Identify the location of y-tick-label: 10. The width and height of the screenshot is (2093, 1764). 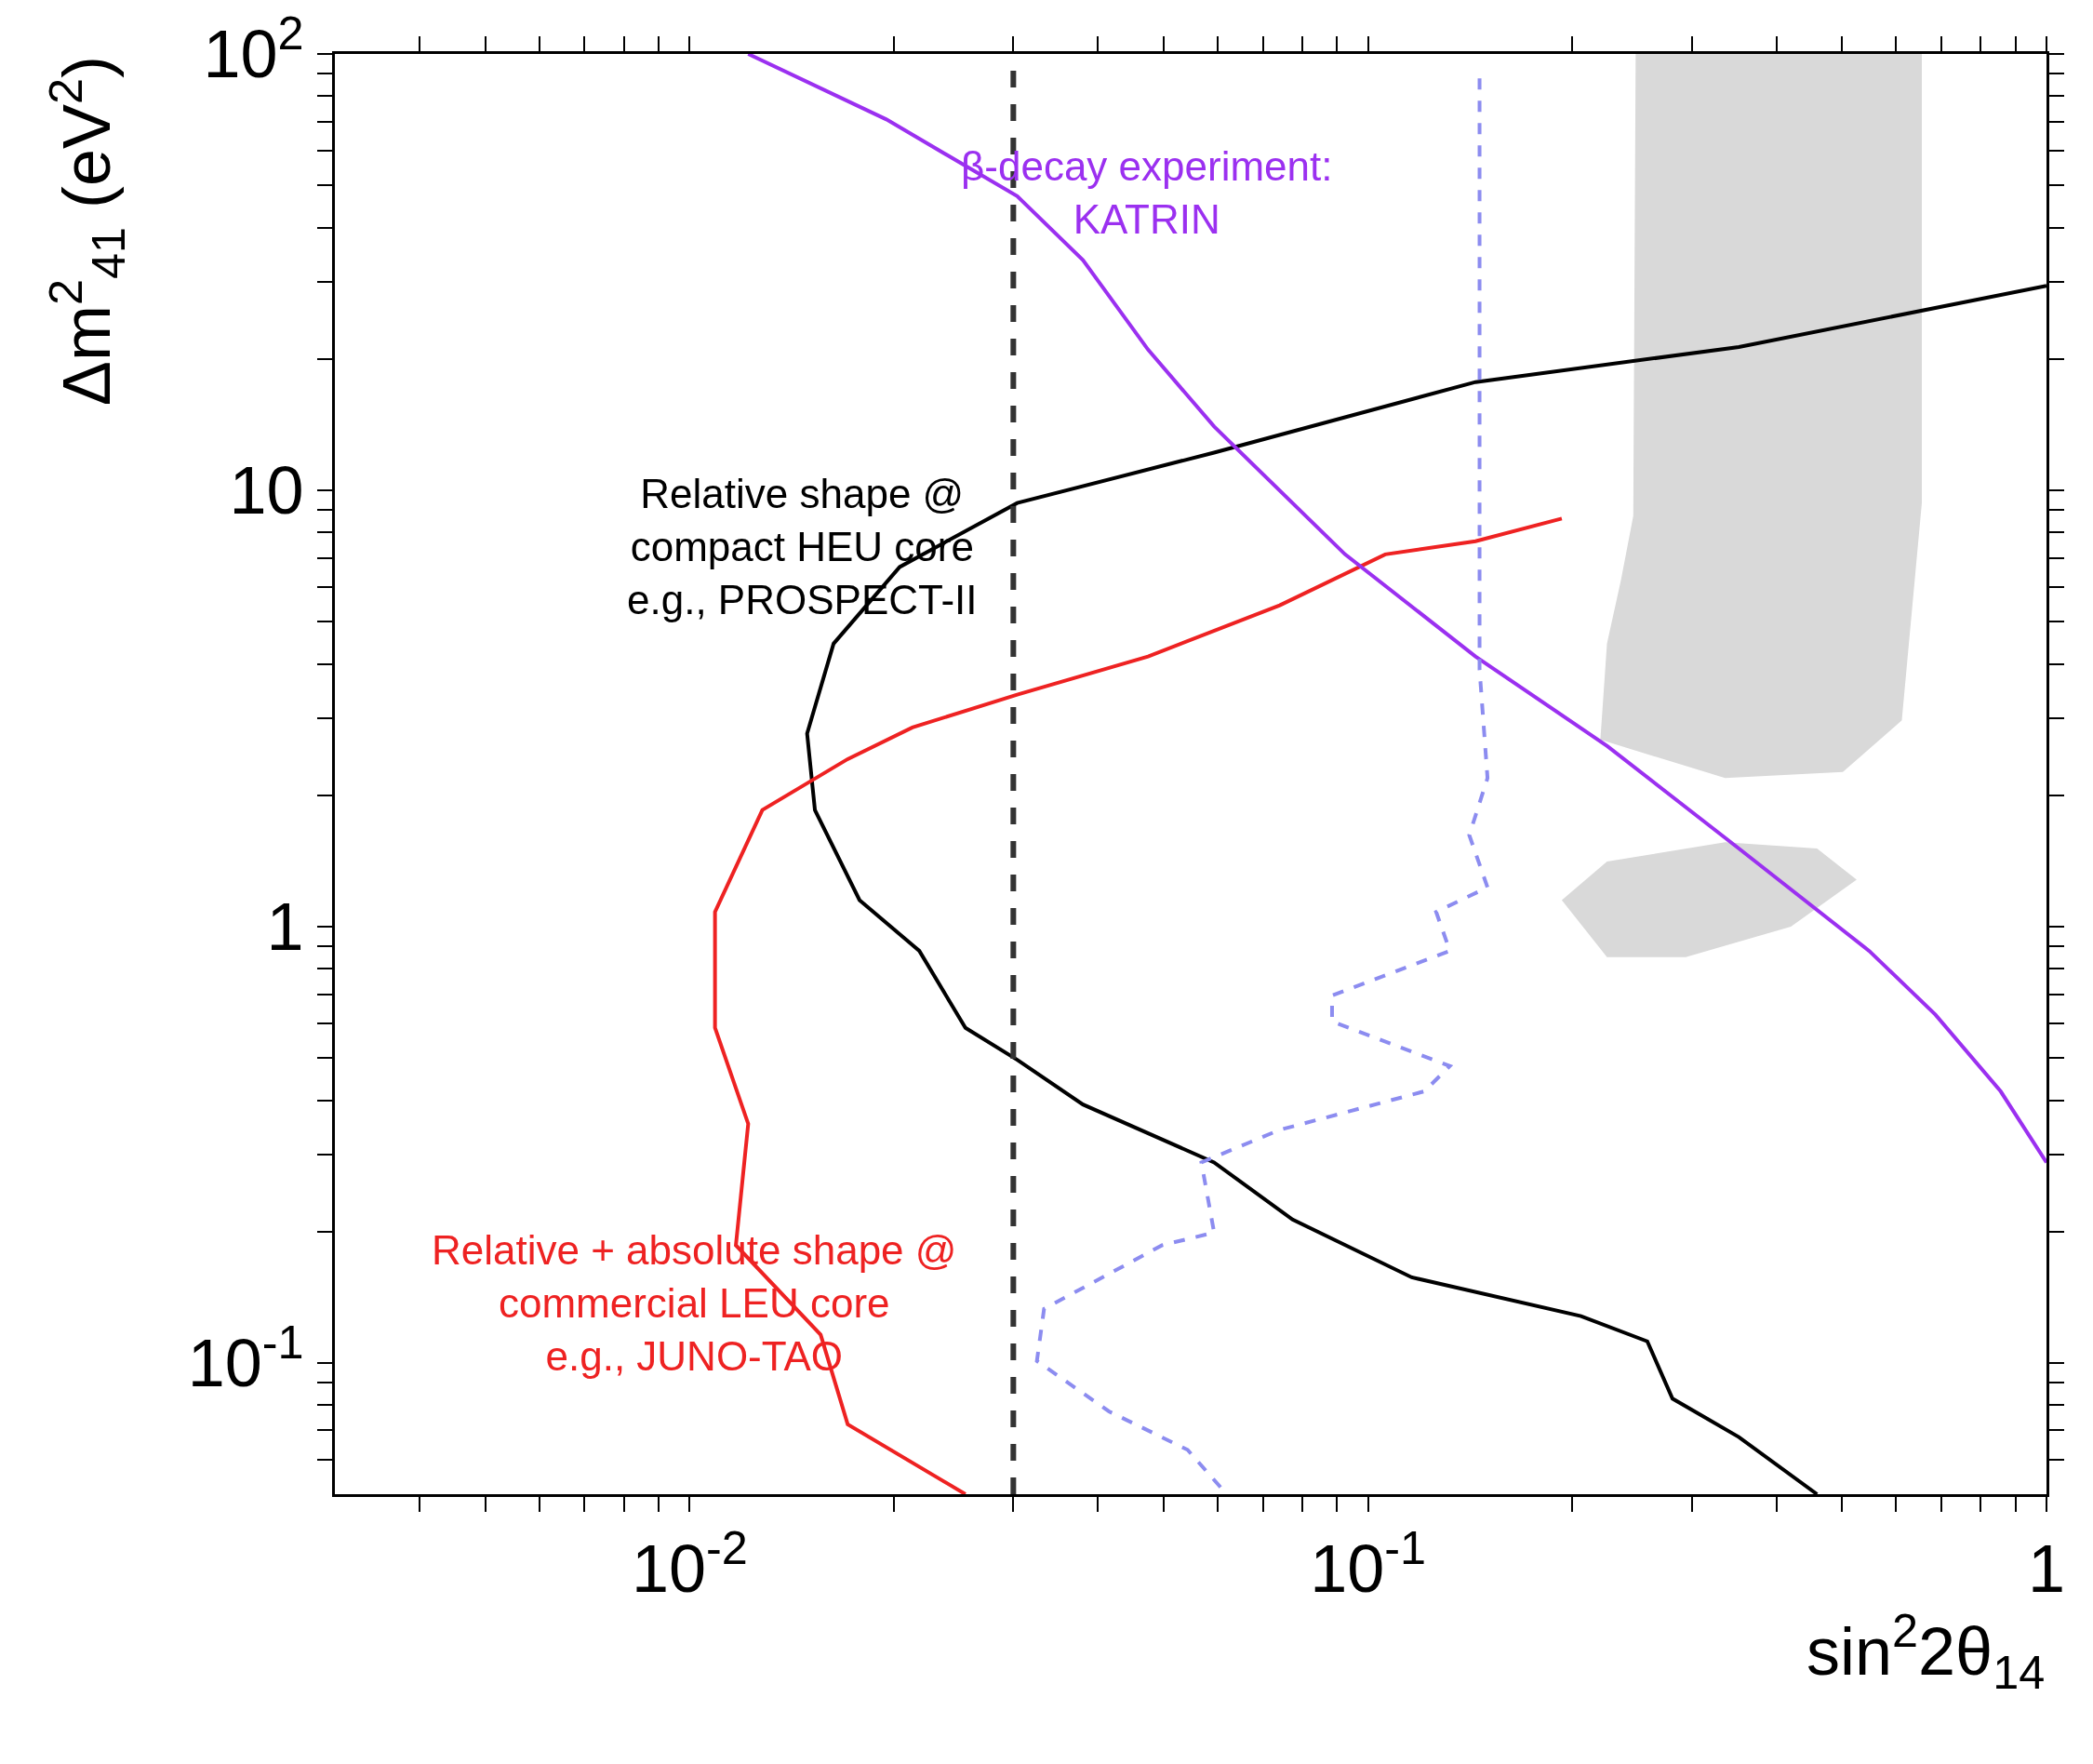
(266, 491).